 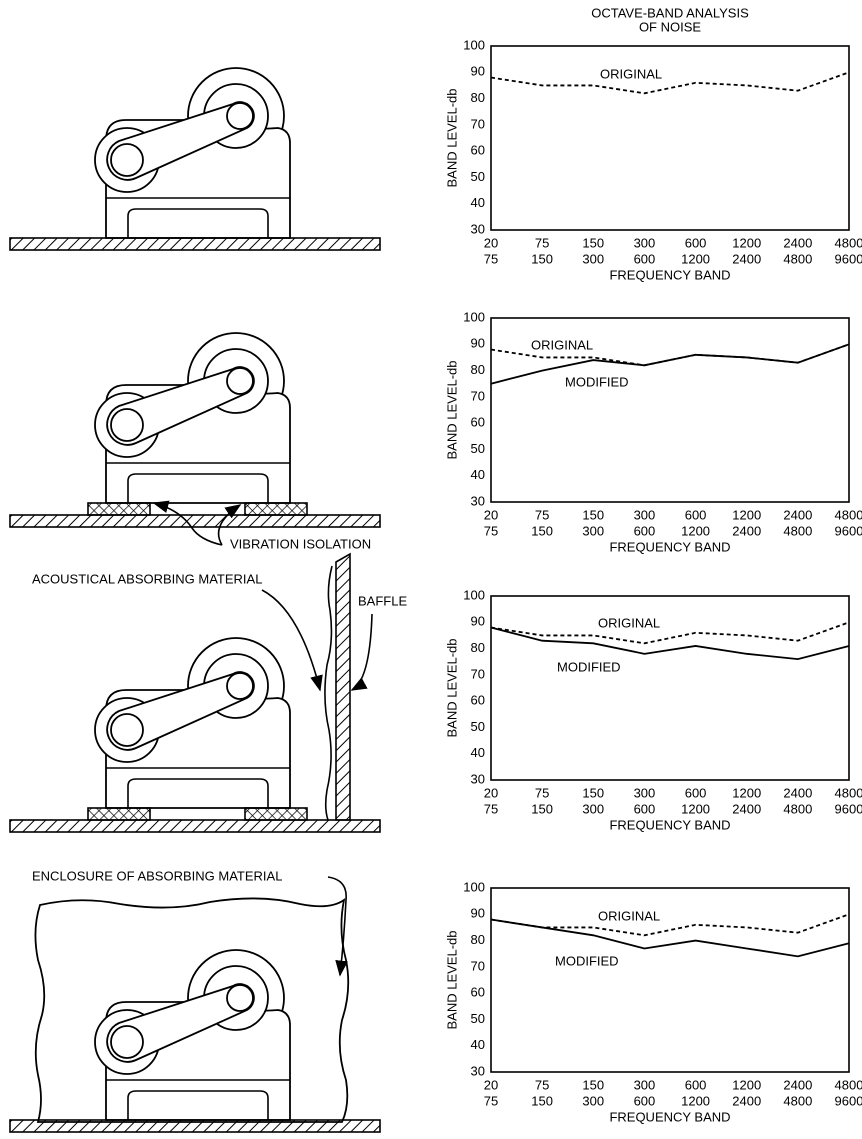 I want to click on absorbing-material, so click(x=328, y=693).